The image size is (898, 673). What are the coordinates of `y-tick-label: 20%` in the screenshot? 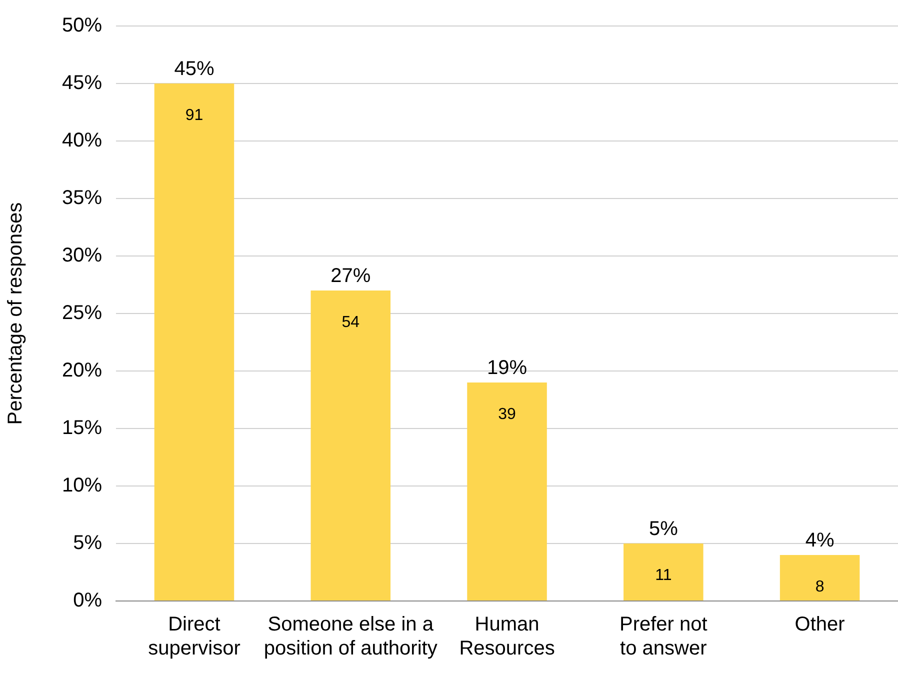 It's located at (82, 371).